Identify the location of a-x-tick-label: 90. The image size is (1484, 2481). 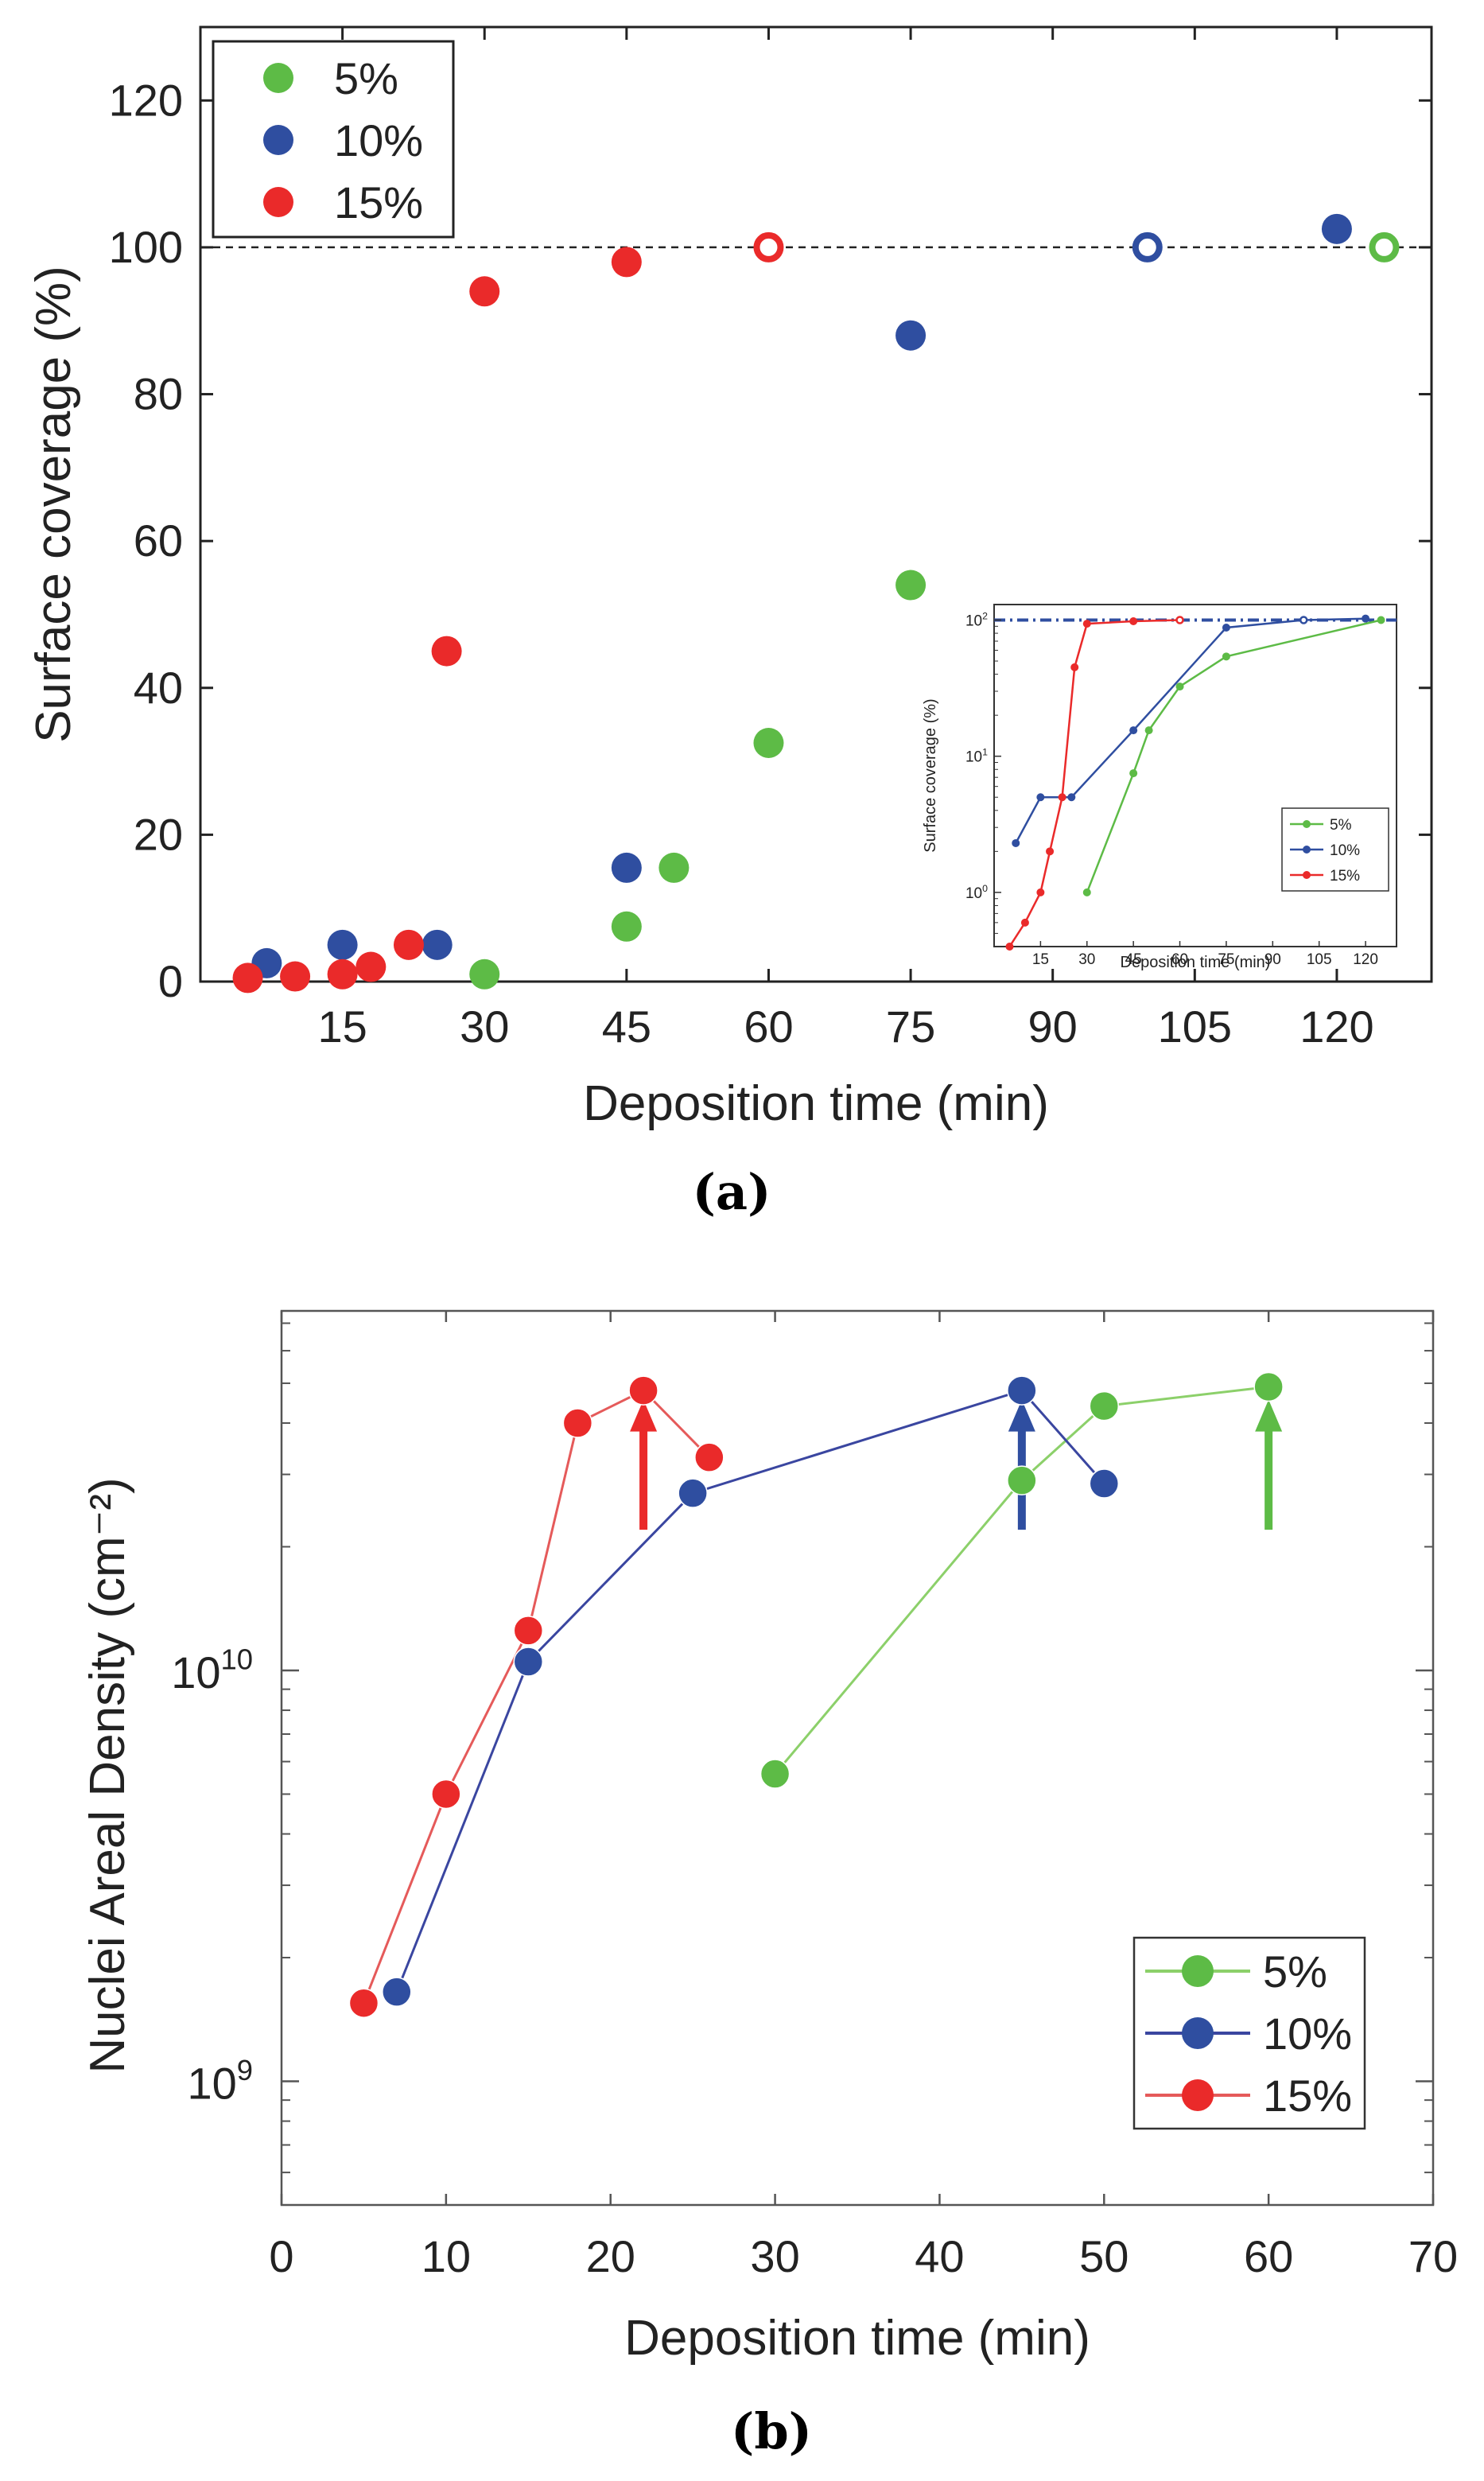
(1053, 1026).